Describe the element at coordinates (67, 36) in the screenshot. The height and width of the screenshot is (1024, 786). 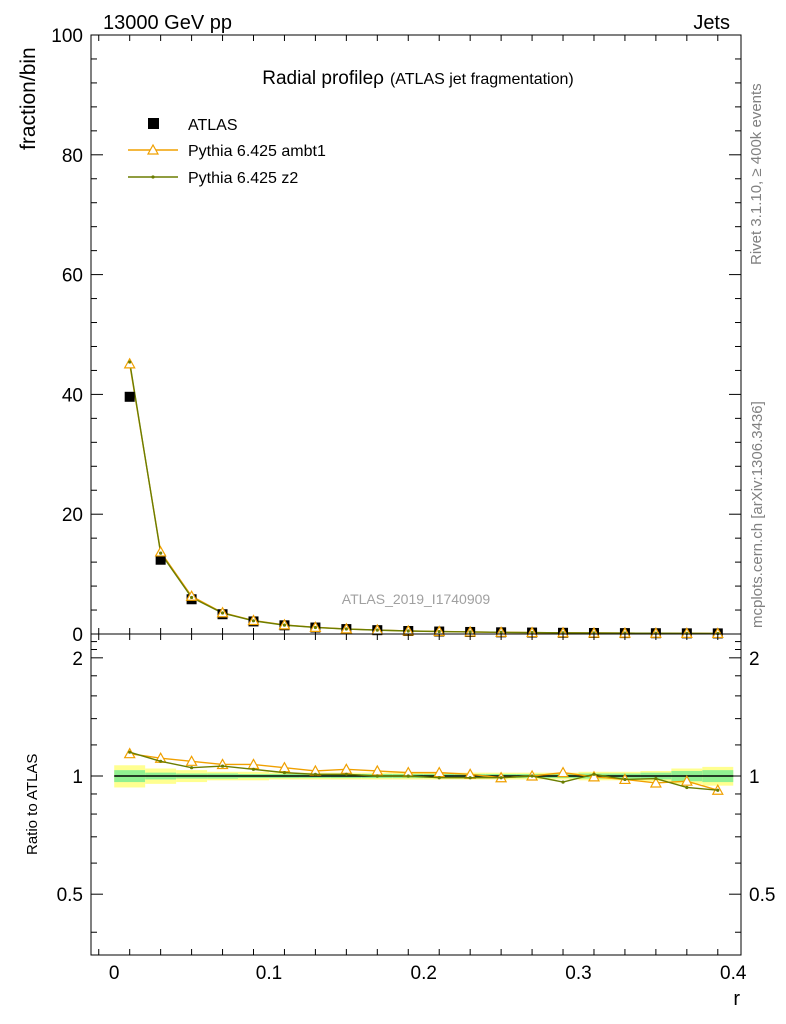
I see `main-y-tick-label: 100` at that location.